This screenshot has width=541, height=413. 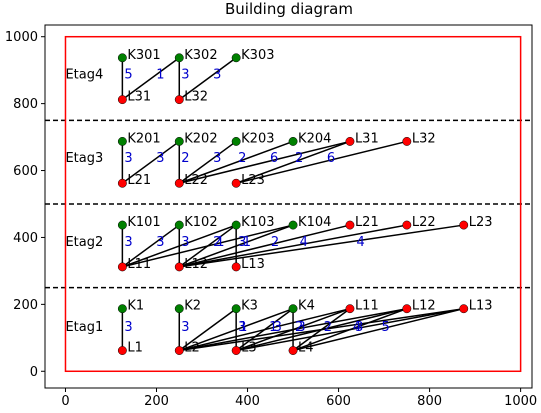 What do you see at coordinates (289, 9) in the screenshot?
I see `chart-title: Building diagram` at bounding box center [289, 9].